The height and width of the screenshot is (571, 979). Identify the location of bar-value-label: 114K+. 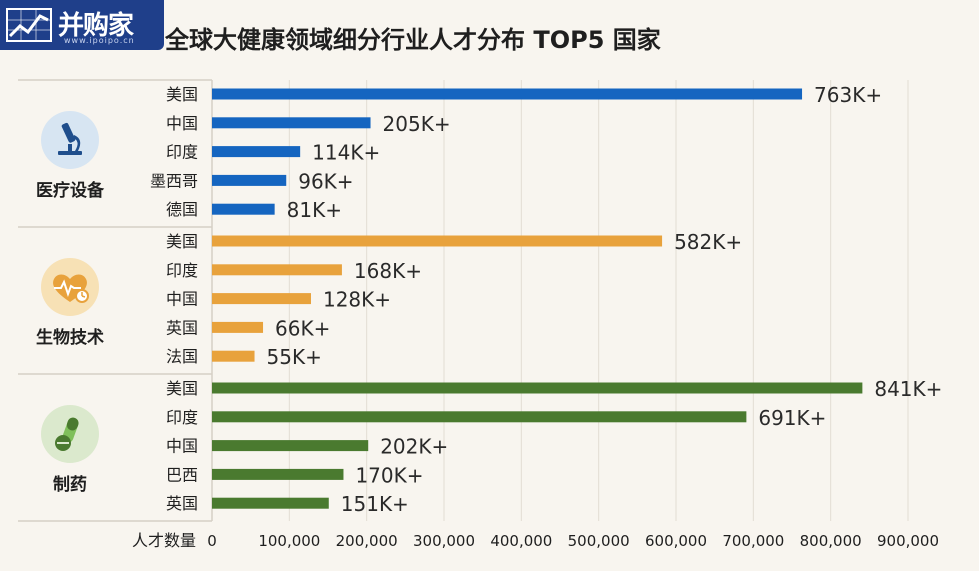
(346, 153).